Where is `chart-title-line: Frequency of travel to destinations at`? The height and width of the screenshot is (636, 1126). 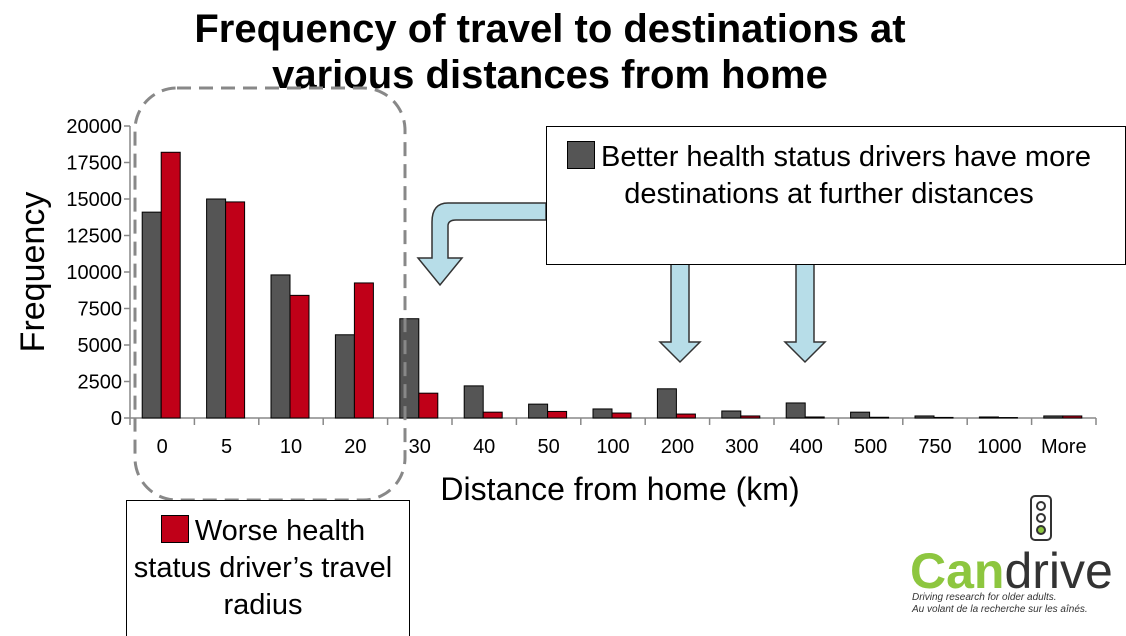 chart-title-line: Frequency of travel to destinations at is located at coordinates (549, 29).